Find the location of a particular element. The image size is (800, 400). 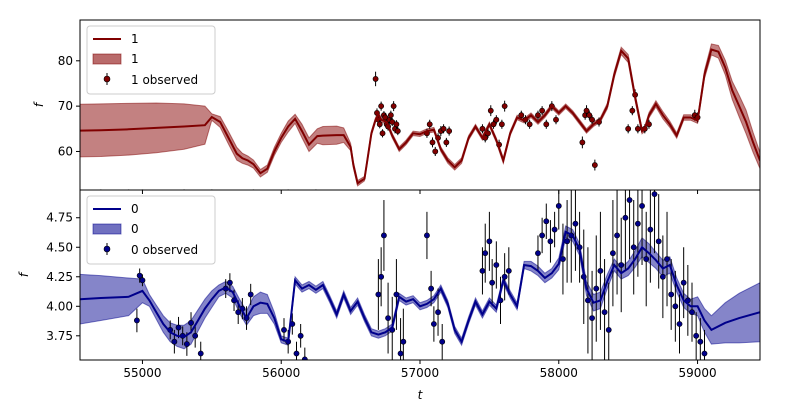

bottom-legend-line-label: 0 is located at coordinates (135, 209).